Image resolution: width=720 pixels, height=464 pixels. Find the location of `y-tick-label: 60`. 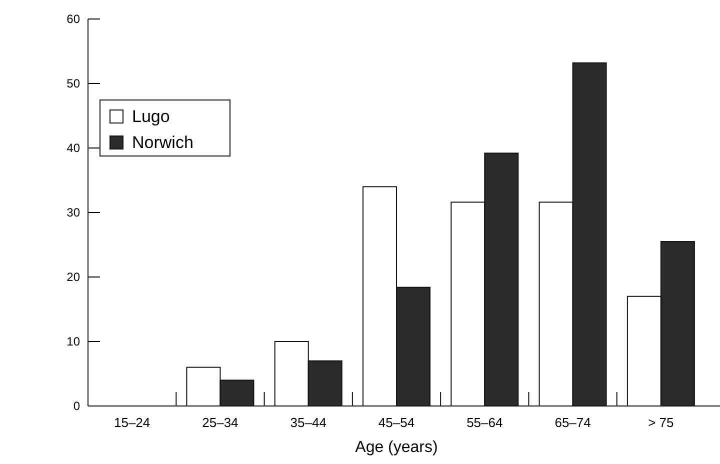

y-tick-label: 60 is located at coordinates (73, 19).